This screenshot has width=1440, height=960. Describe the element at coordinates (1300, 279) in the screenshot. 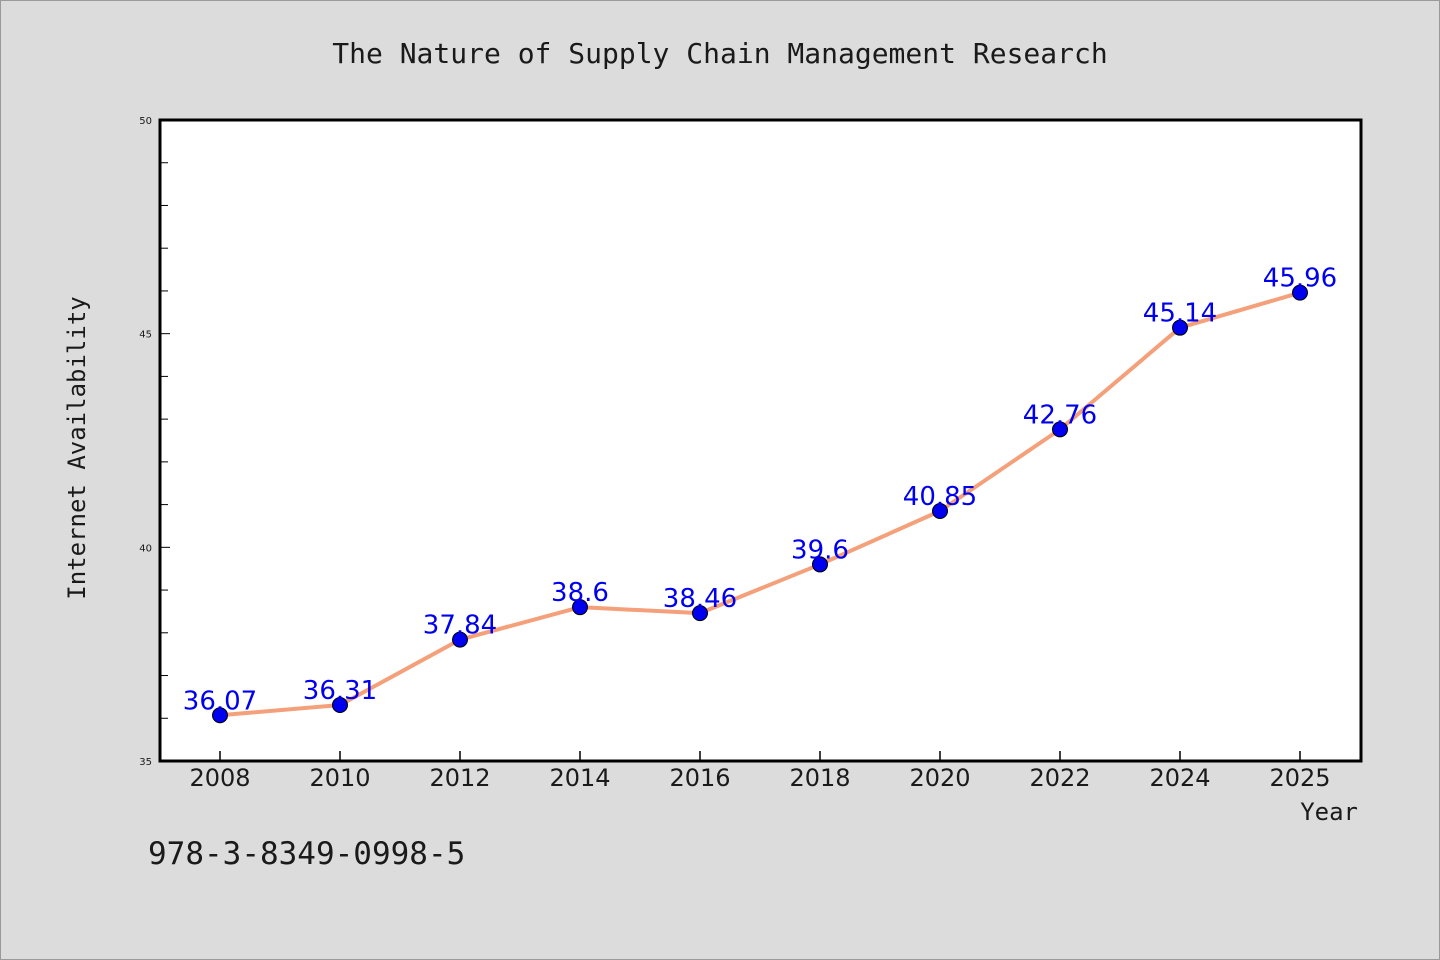

I see `data-label: 45.96` at that location.